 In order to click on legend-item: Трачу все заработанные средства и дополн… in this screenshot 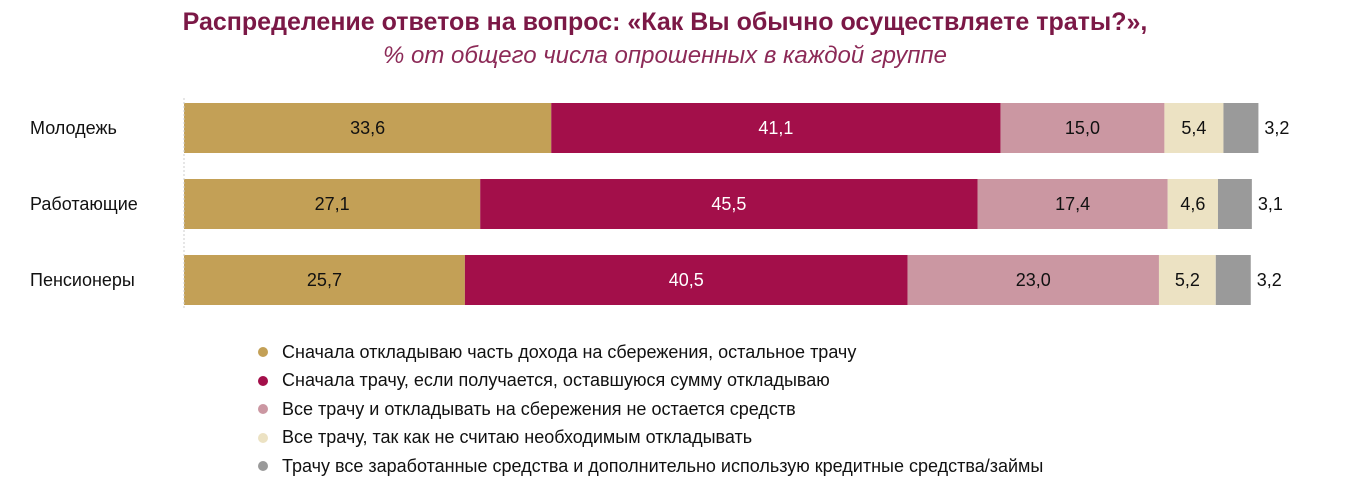, I will do `click(650, 466)`.